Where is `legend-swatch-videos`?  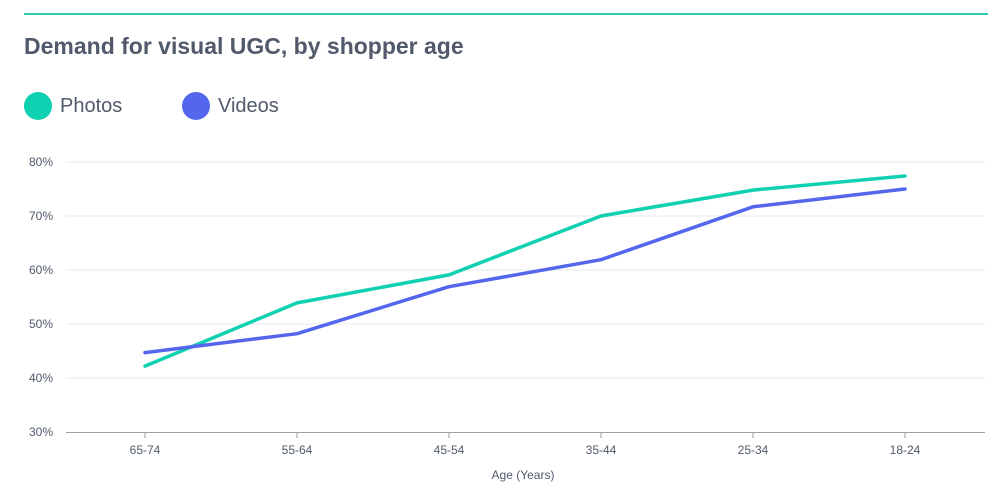 legend-swatch-videos is located at coordinates (196, 106).